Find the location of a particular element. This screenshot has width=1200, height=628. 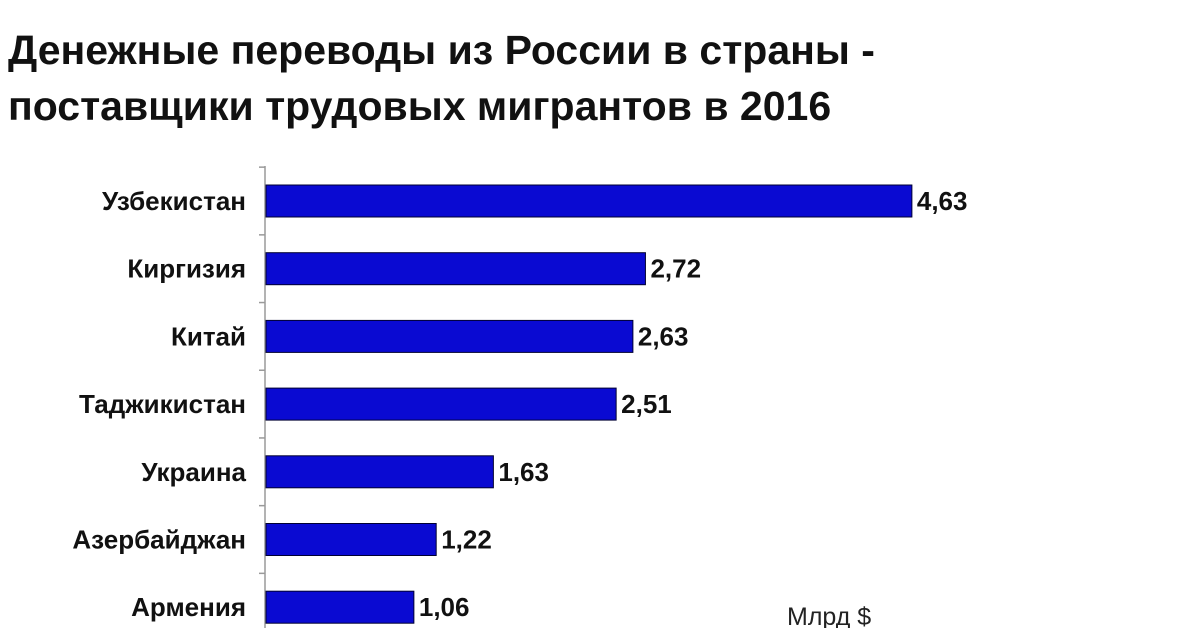

value-label: 2,63 is located at coordinates (663, 336).